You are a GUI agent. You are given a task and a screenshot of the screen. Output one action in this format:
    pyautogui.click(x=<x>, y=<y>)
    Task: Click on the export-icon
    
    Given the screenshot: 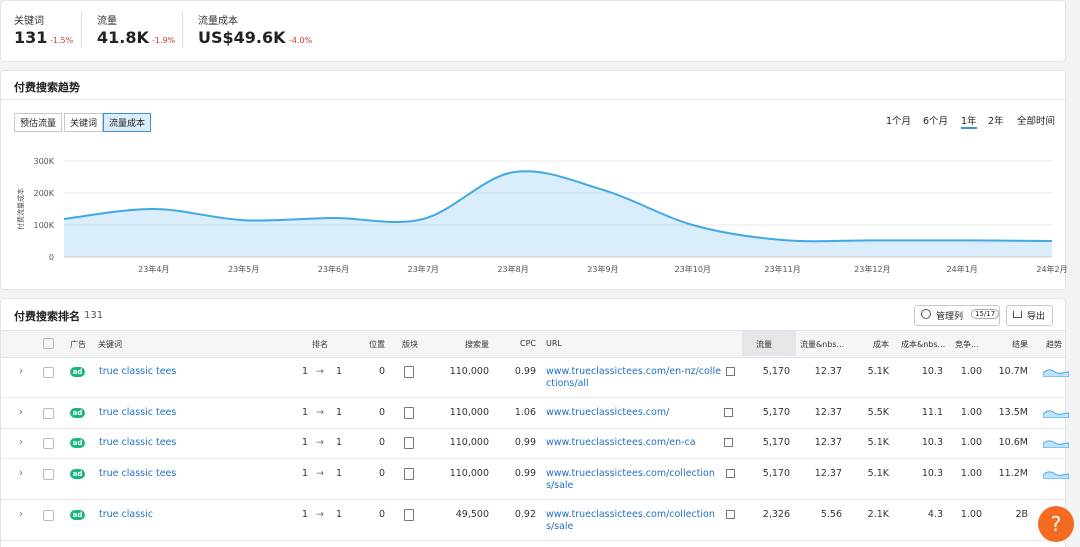 What is the action you would take?
    pyautogui.click(x=1017, y=314)
    